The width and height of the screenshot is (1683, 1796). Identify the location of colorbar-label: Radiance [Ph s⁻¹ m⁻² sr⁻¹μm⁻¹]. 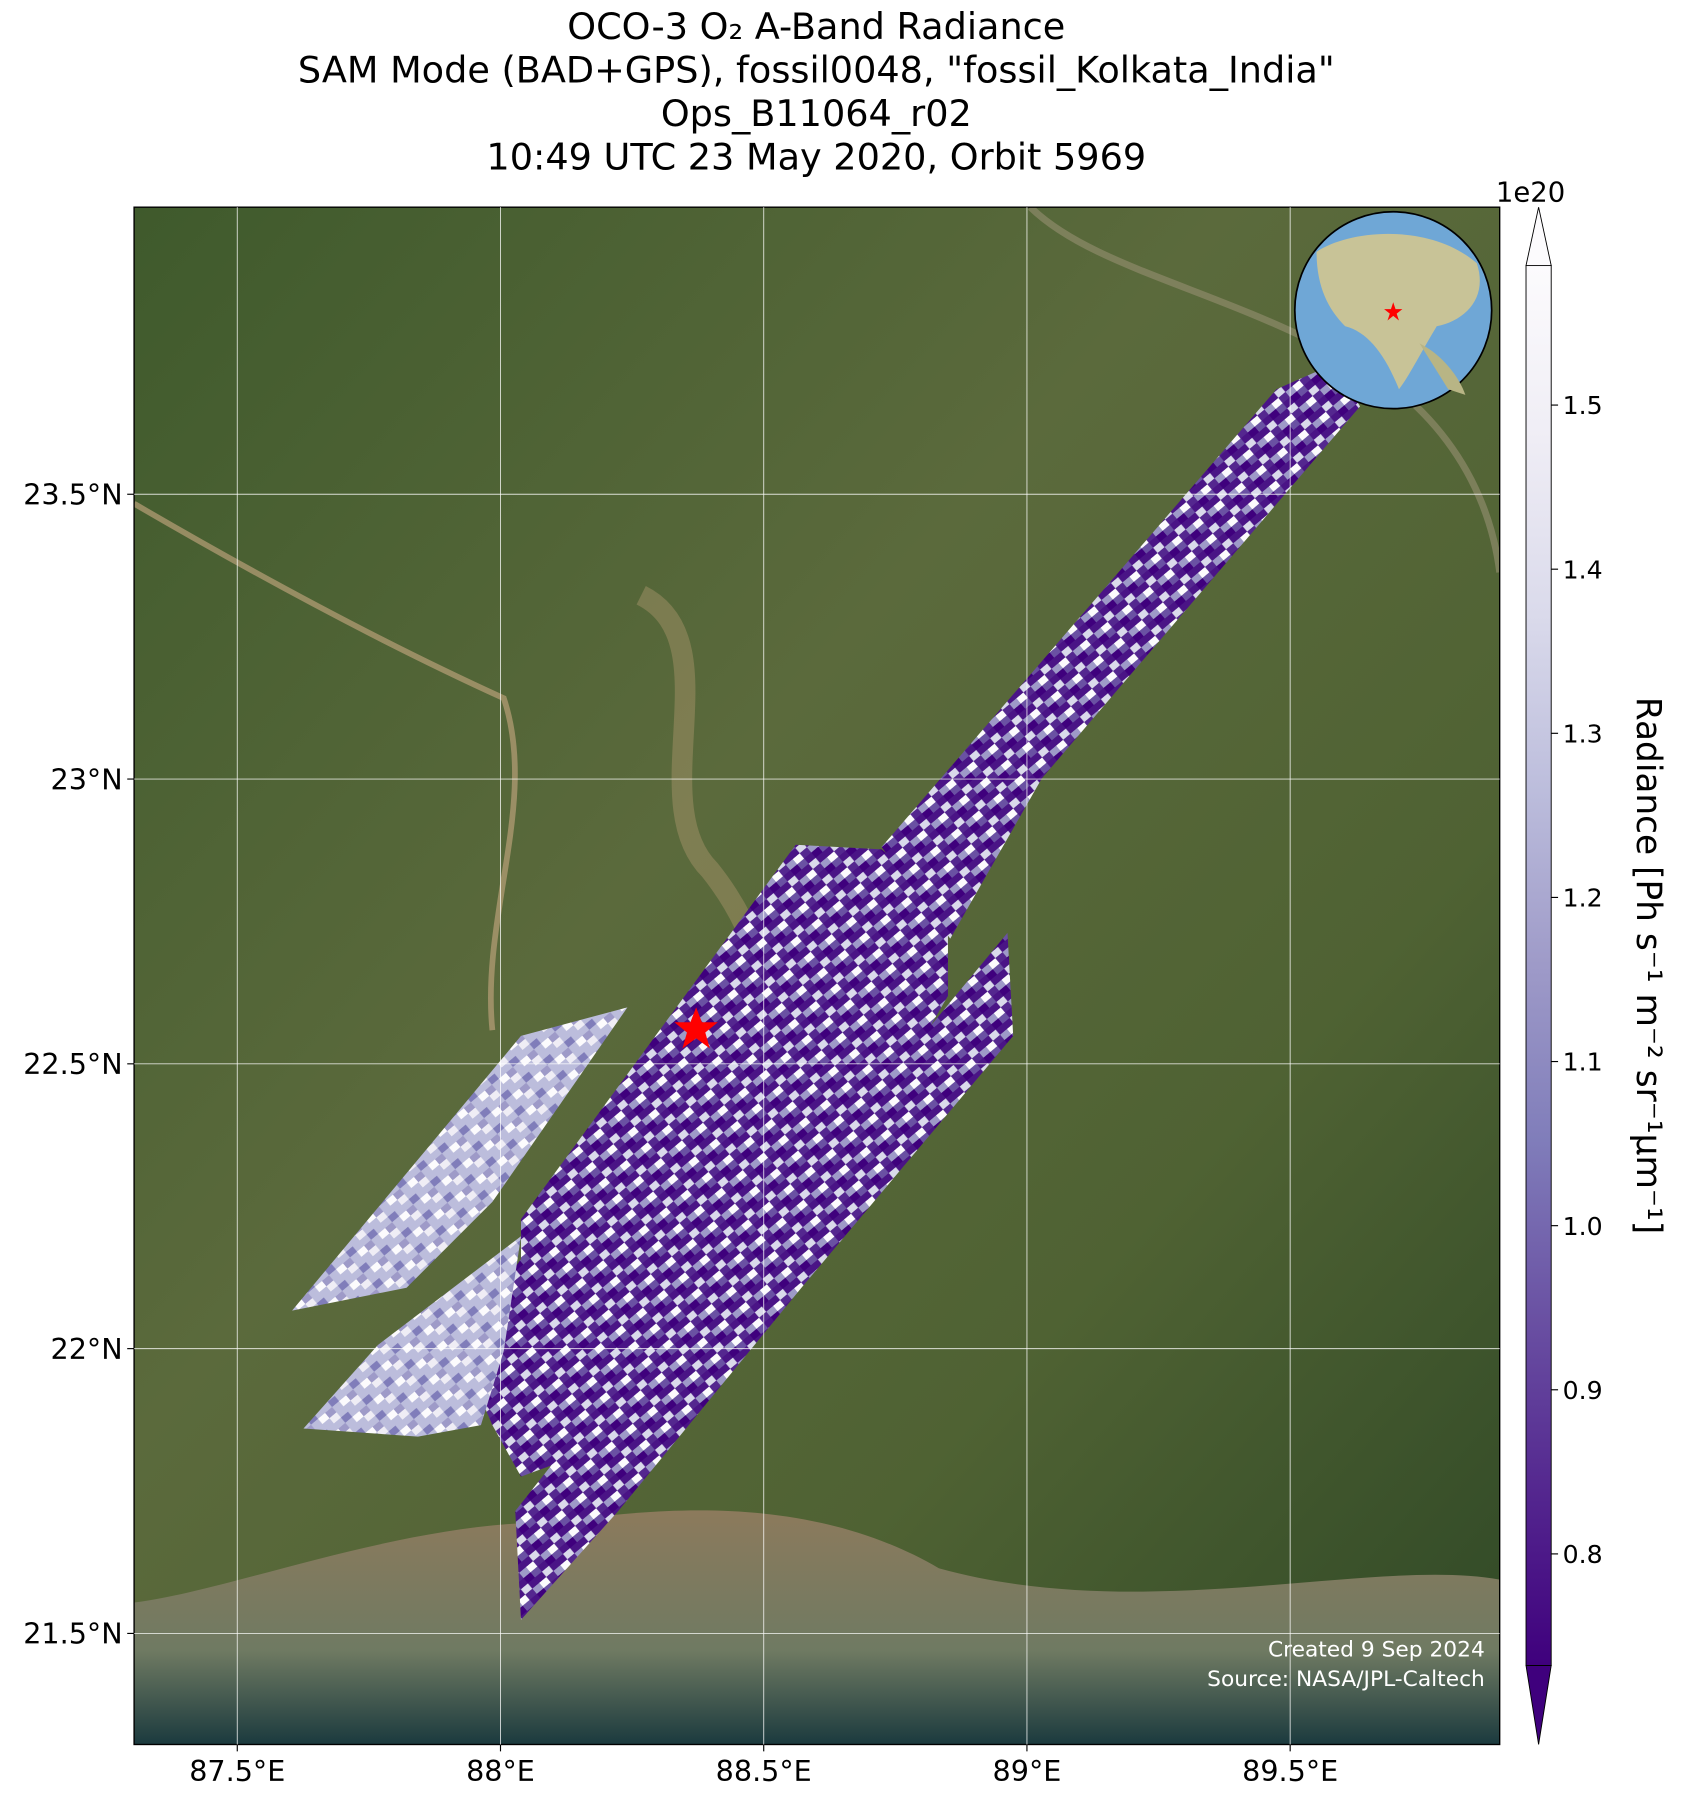
(1648, 965).